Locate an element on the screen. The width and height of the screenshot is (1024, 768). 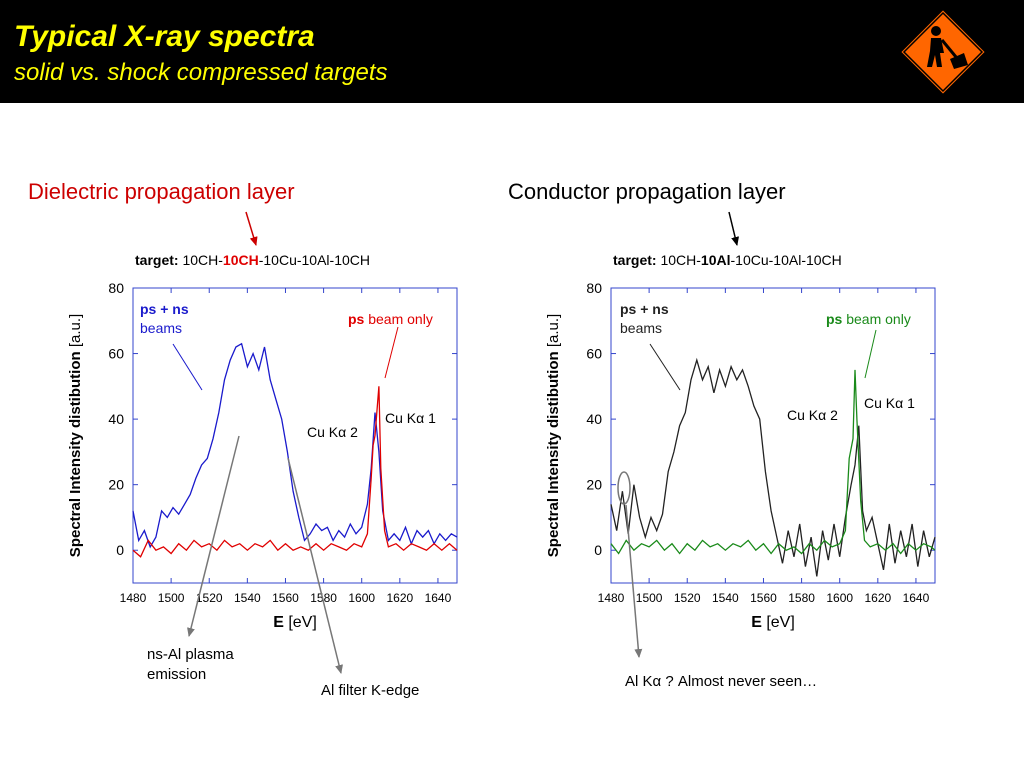
target-label: target: 10CH-10CH-10Cu-10Al-10CH is located at coordinates (252, 260).